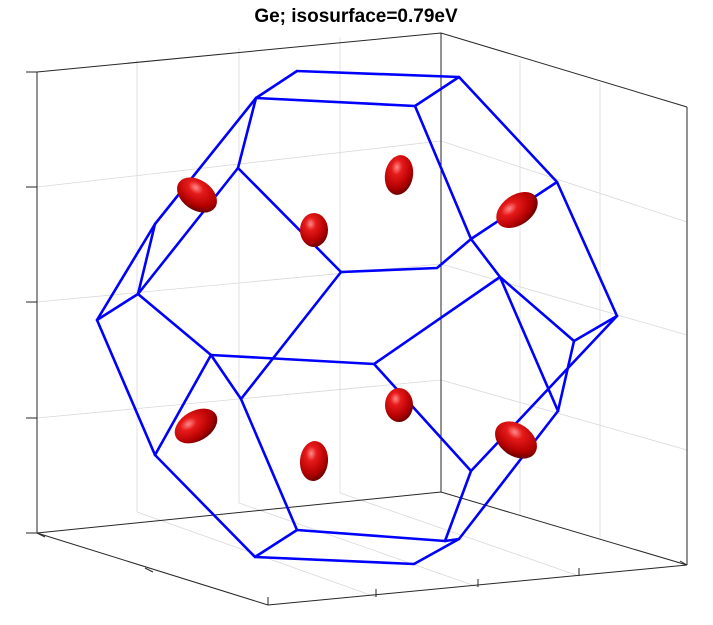 Image resolution: width=713 pixels, height=625 pixels. I want to click on pocket-upper-right, so click(517, 210).